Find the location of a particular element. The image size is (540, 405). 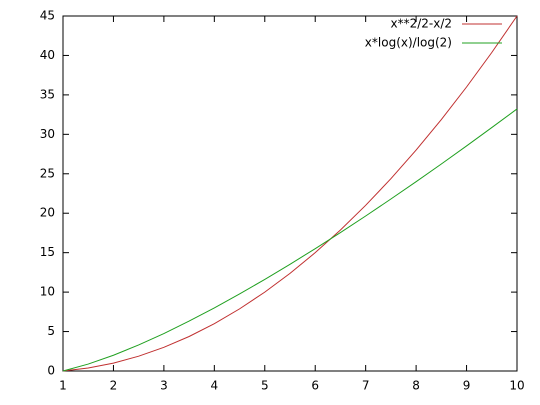

y-tick-label: 25 is located at coordinates (47, 173).